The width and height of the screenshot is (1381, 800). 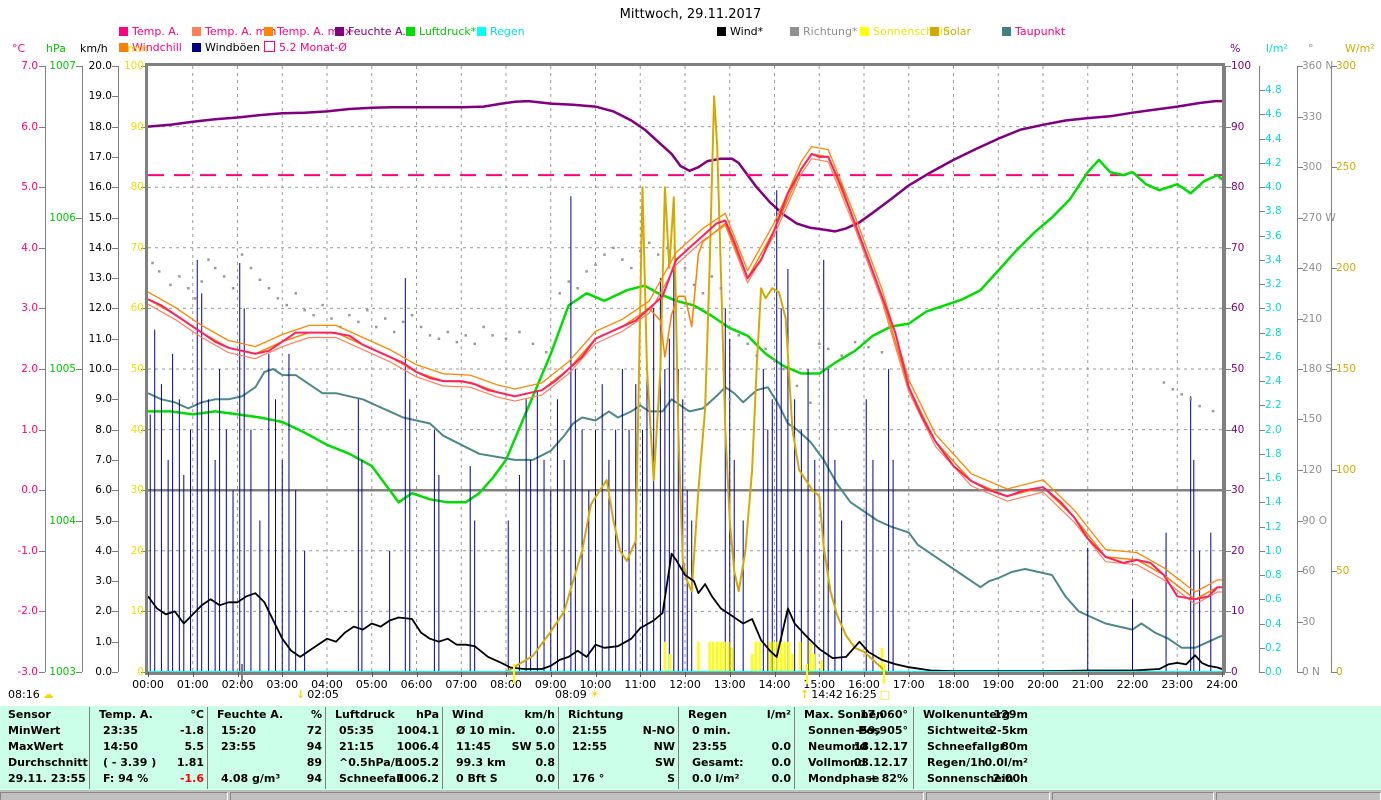 I want to click on table-cell-value: -59,905°, so click(x=881, y=730).